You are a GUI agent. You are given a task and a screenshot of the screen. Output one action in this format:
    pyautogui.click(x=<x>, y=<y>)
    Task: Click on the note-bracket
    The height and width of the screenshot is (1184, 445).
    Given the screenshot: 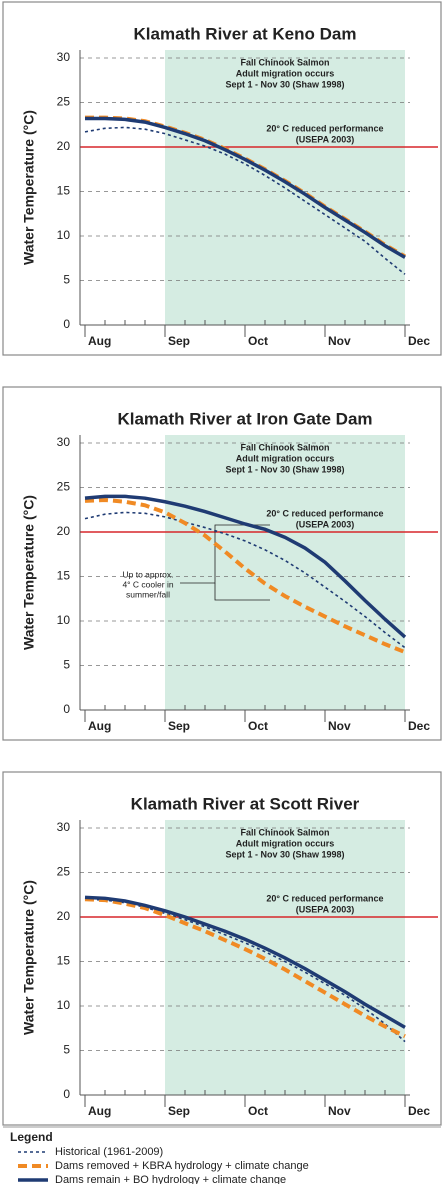 What is the action you would take?
    pyautogui.click(x=242, y=592)
    